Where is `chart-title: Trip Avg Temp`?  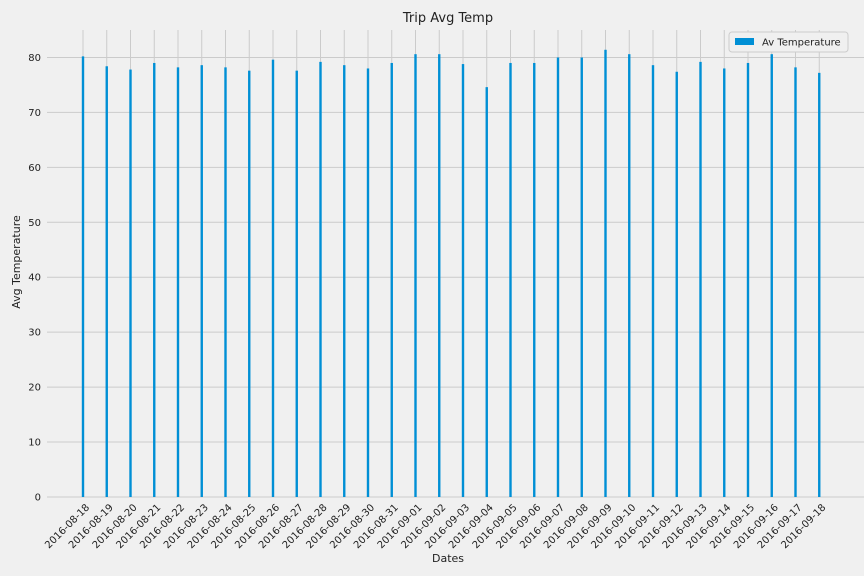 chart-title: Trip Avg Temp is located at coordinates (447, 18).